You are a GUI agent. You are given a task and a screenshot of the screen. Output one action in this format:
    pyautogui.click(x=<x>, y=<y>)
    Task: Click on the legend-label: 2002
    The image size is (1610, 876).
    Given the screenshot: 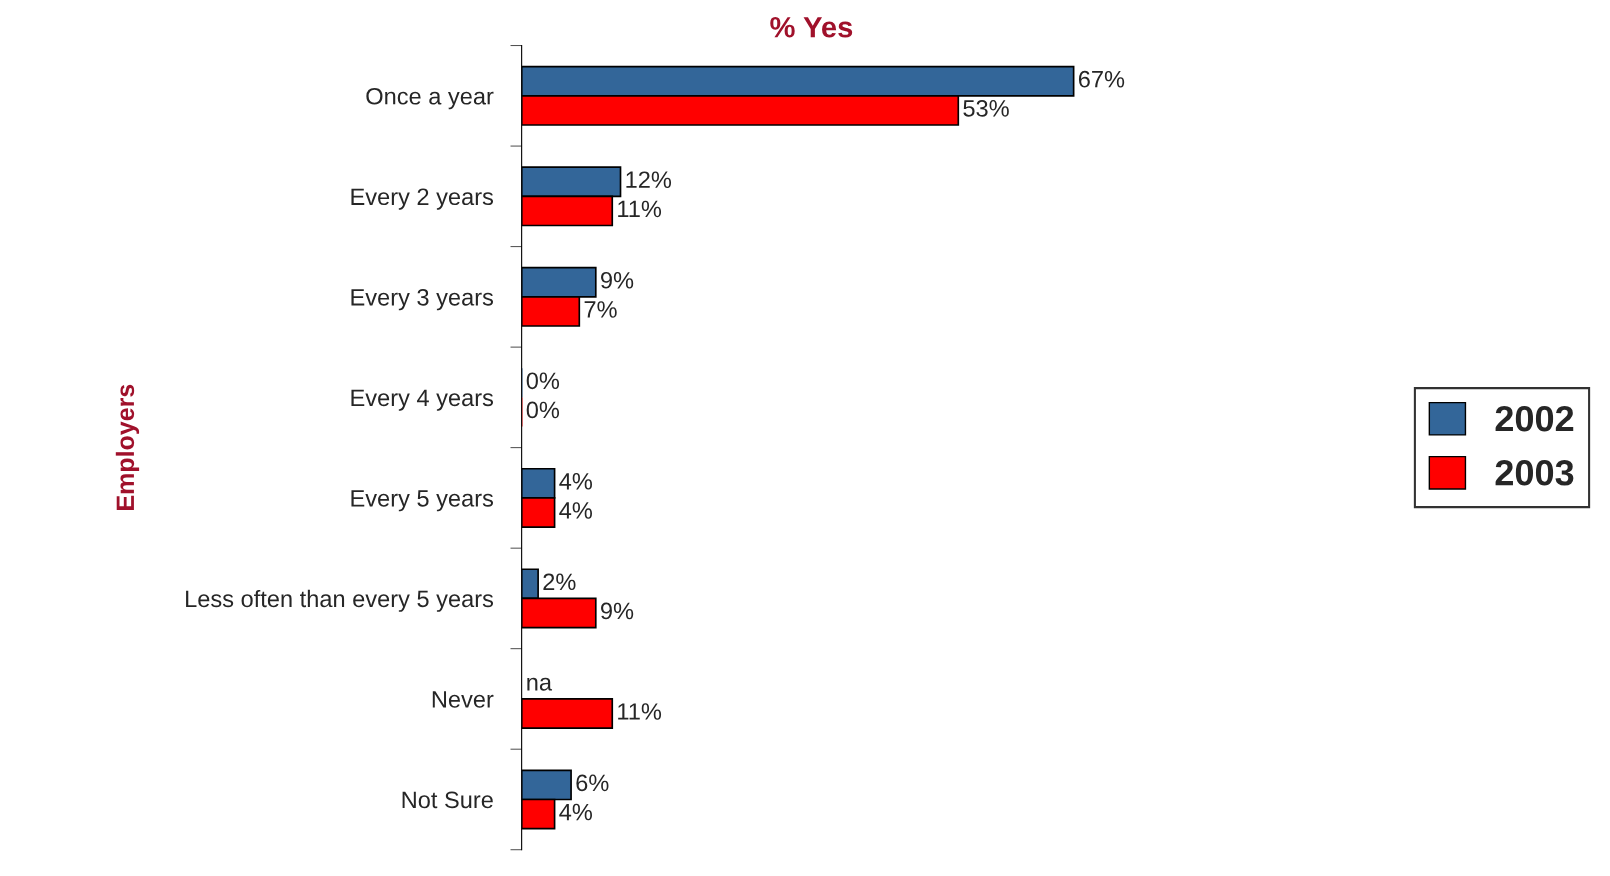 What is the action you would take?
    pyautogui.click(x=1534, y=418)
    